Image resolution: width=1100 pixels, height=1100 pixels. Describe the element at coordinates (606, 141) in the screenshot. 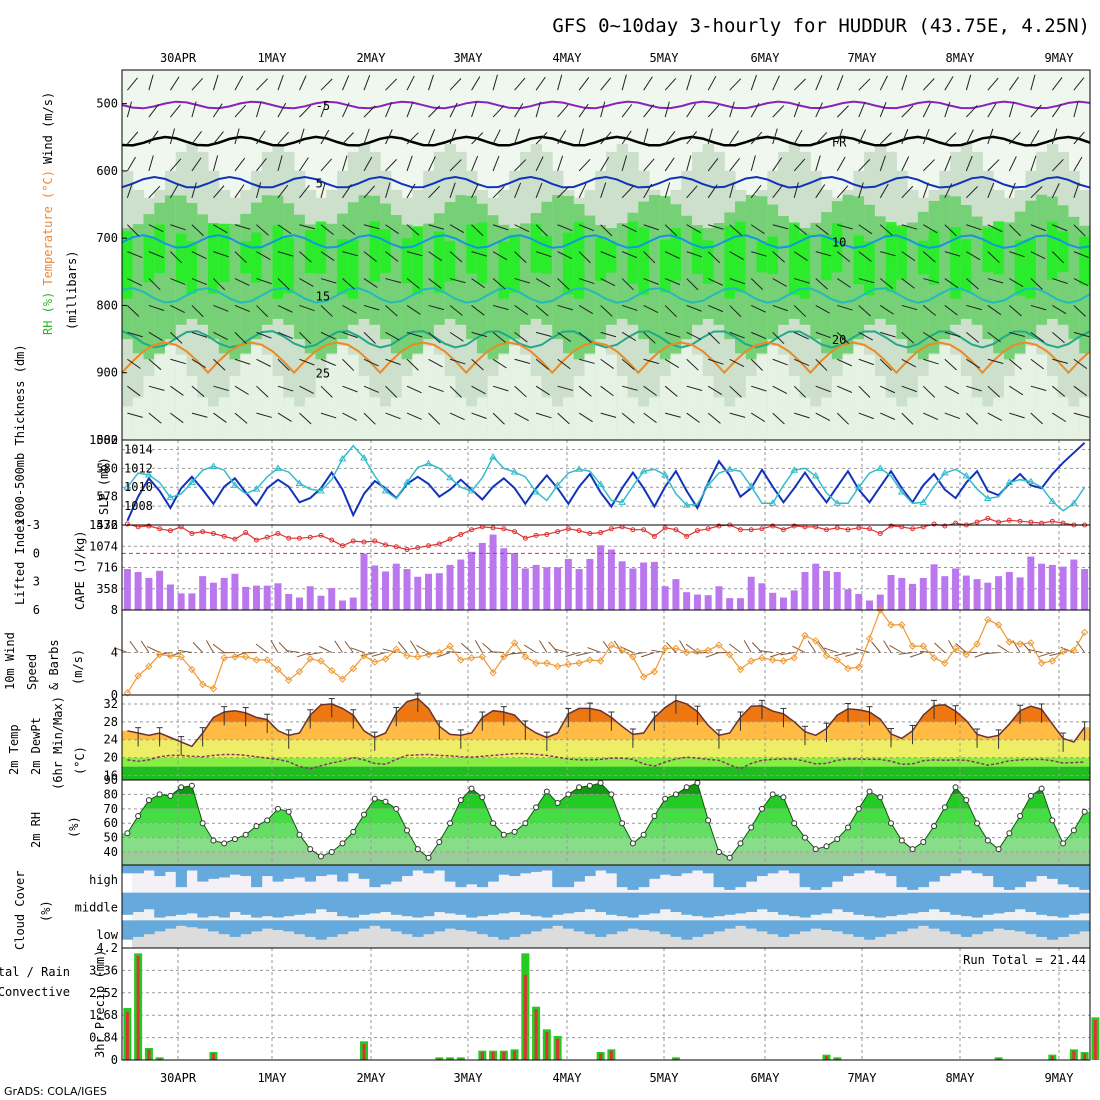

I see `isotherm-line` at that location.